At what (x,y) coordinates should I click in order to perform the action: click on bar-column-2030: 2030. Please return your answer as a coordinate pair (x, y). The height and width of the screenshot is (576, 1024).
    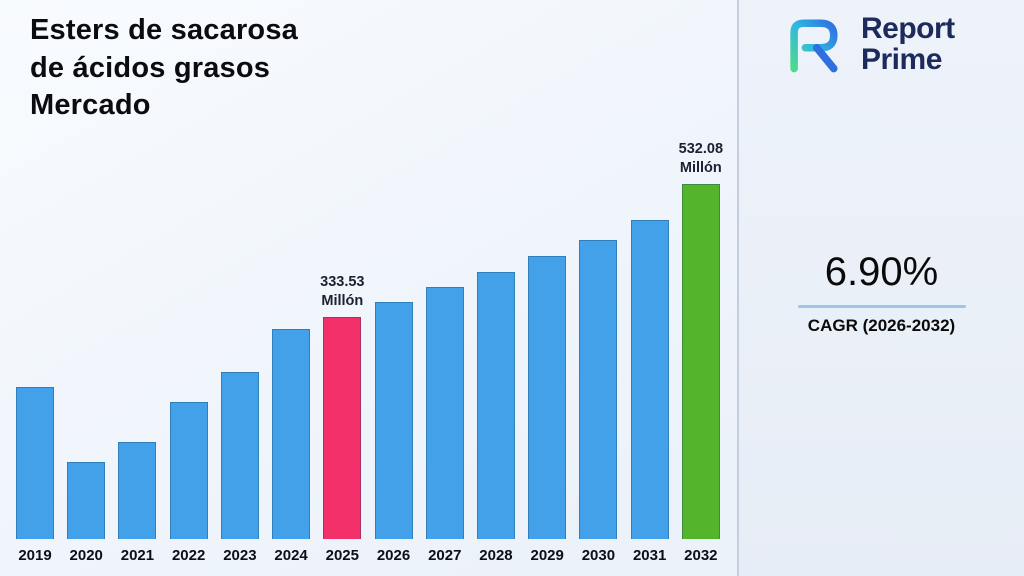
    Looking at the image, I should click on (598, 402).